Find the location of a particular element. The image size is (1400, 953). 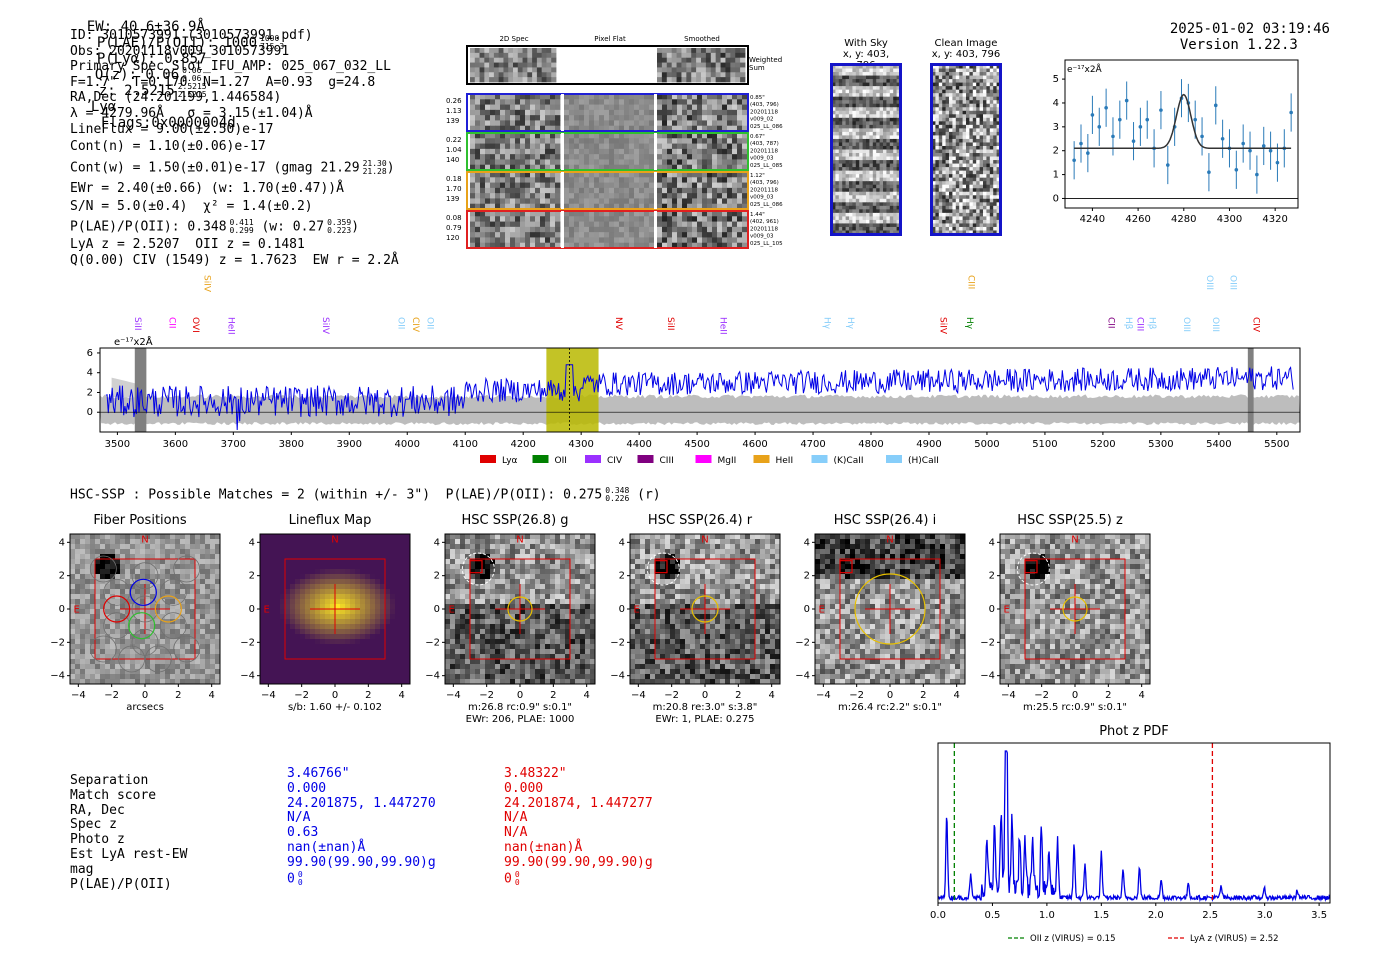

cutout-col-label: 2D Spec is located at coordinates (513, 39).